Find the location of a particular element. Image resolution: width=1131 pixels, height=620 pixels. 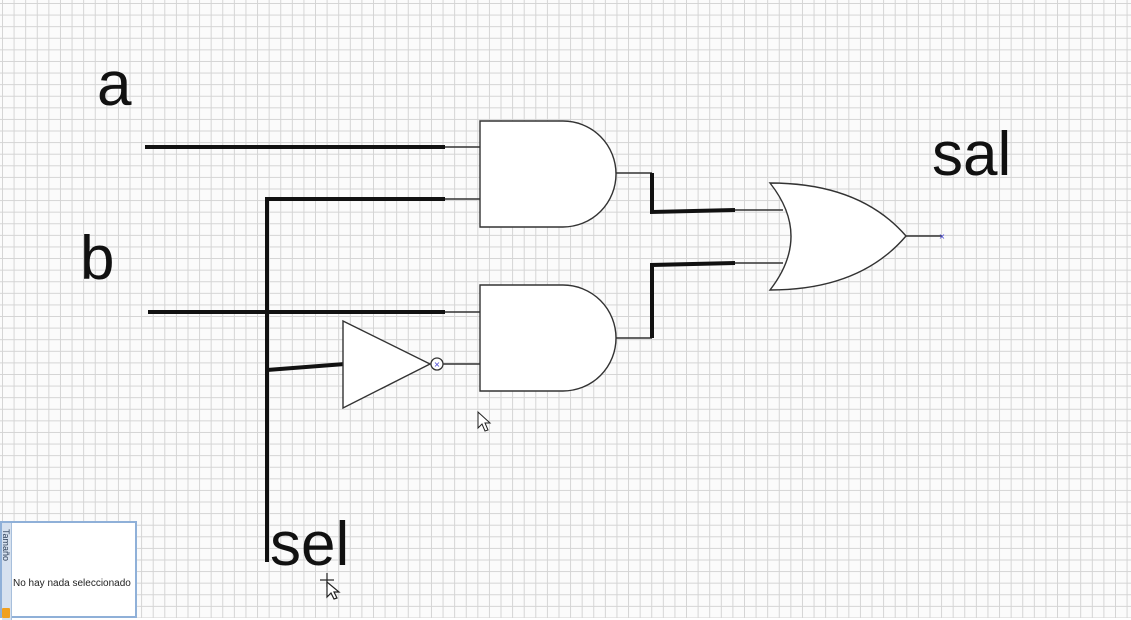

or-gate is located at coordinates (837, 236).